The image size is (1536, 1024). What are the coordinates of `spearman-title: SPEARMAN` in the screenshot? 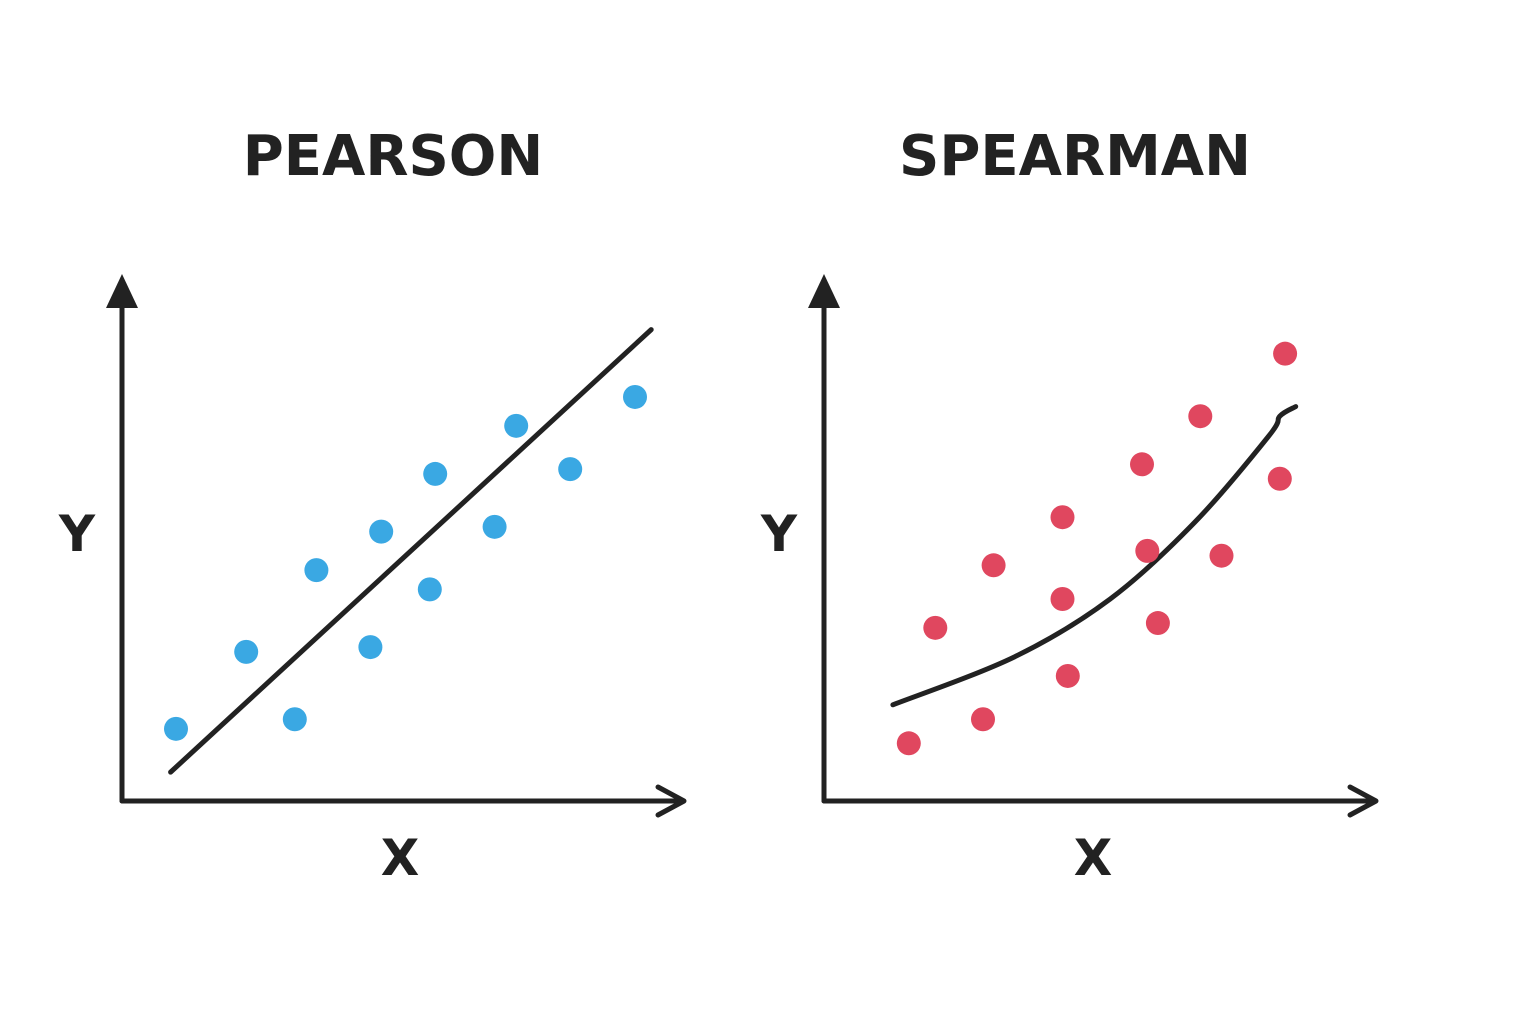 It's located at (1075, 156).